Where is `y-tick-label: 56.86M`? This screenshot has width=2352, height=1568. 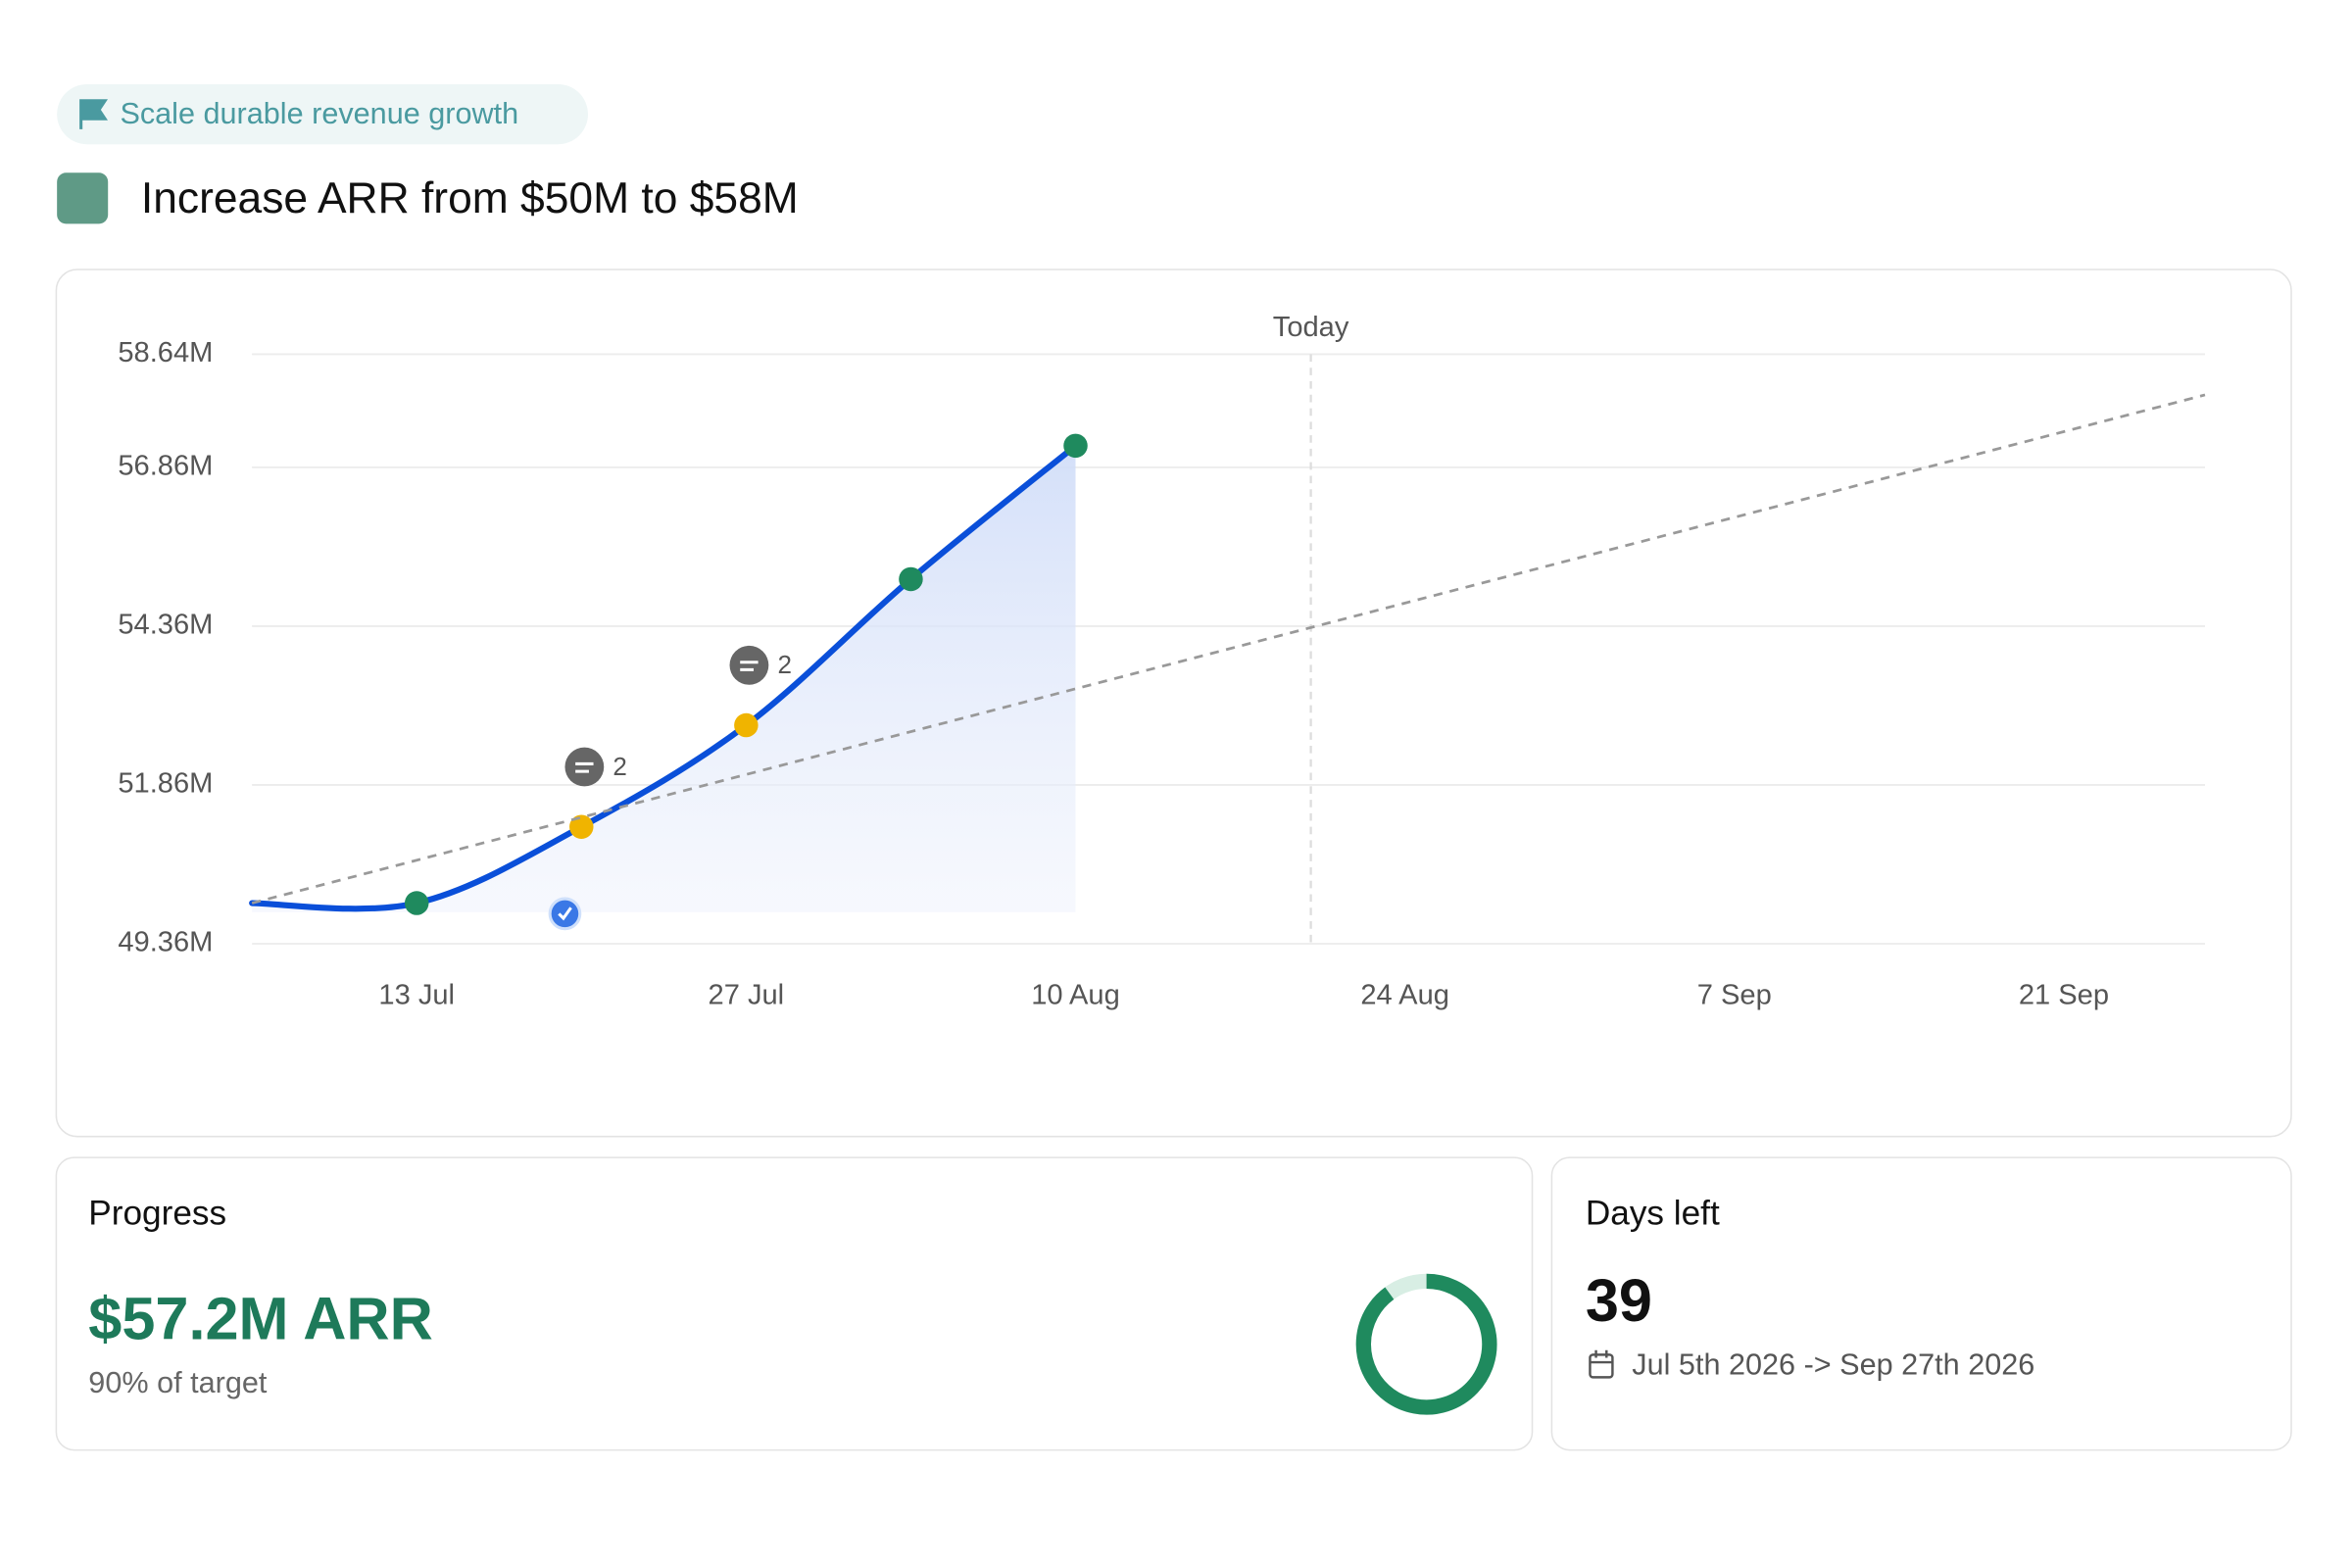
y-tick-label: 56.86M is located at coordinates (165, 466).